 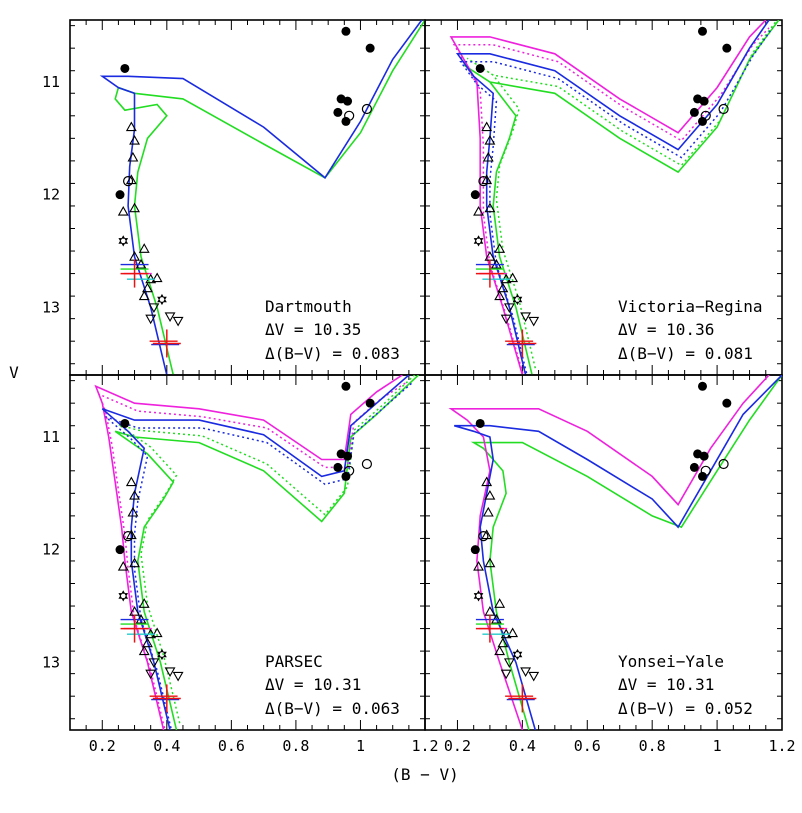 I want to click on y-axis-title: V, so click(x=14, y=372).